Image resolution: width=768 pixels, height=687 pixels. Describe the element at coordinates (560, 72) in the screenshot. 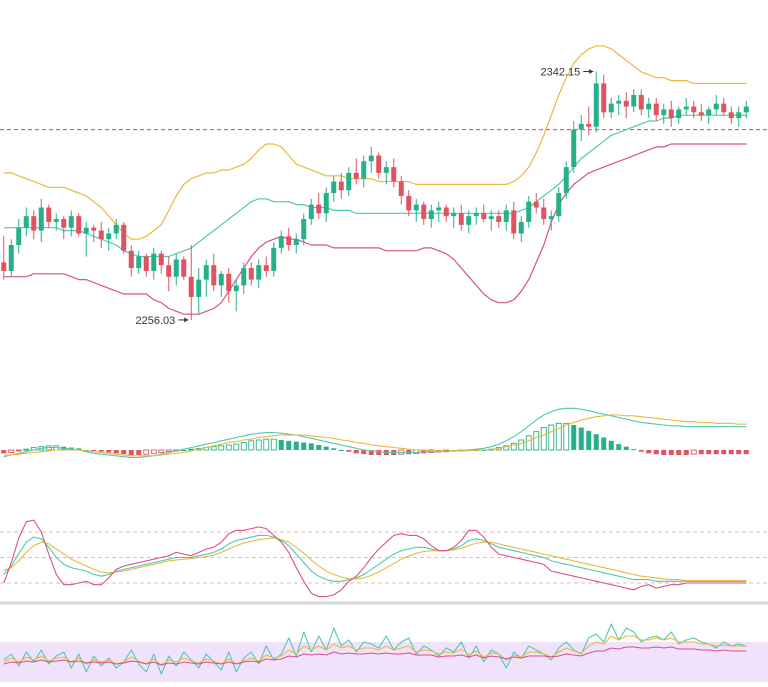

I see `max-price-label: 2342.15` at that location.